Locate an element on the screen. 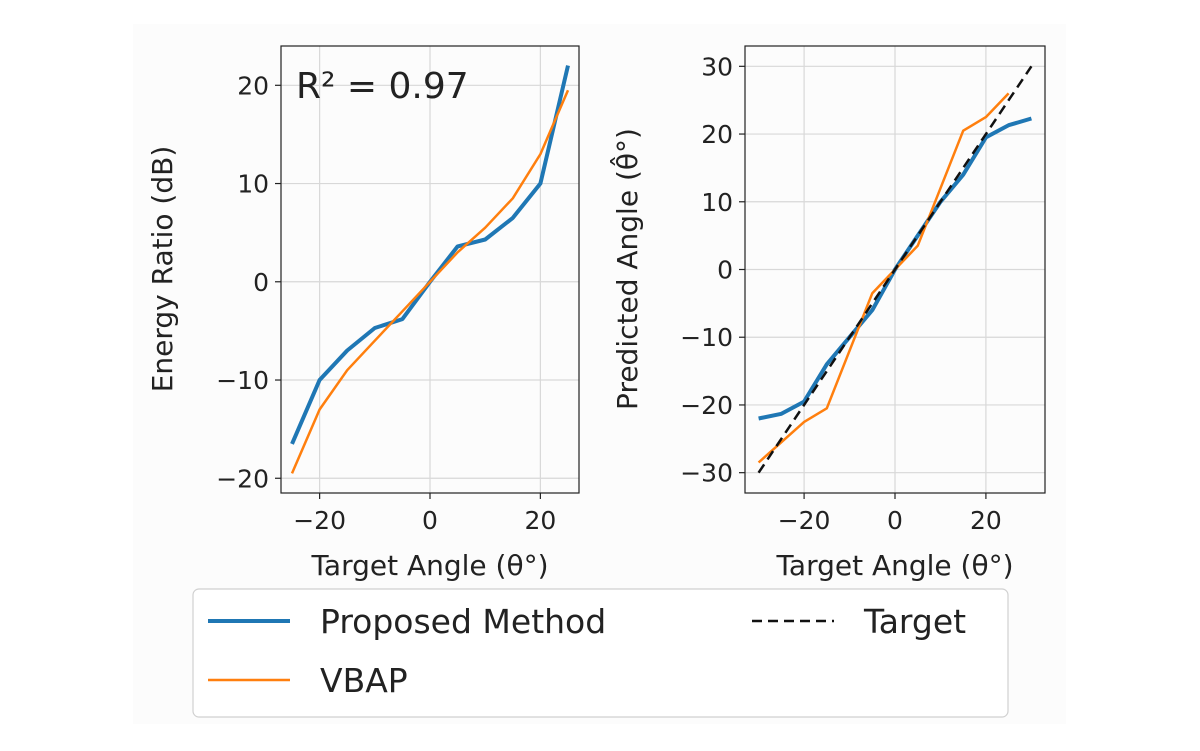 The width and height of the screenshot is (1200, 751). predicted-angle-series is located at coordinates (895, 269).